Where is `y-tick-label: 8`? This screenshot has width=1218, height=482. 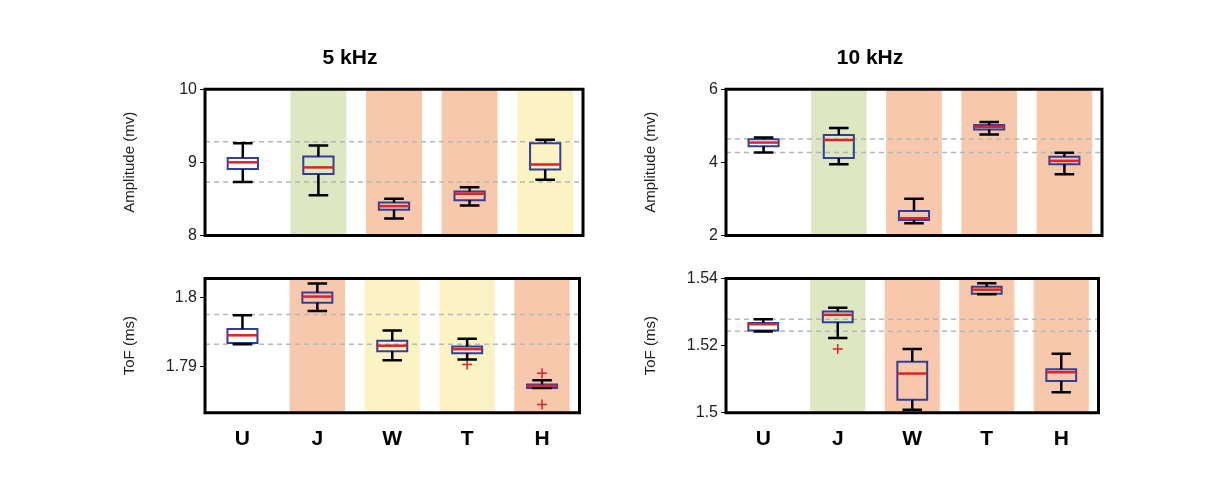
y-tick-label: 8 is located at coordinates (193, 234).